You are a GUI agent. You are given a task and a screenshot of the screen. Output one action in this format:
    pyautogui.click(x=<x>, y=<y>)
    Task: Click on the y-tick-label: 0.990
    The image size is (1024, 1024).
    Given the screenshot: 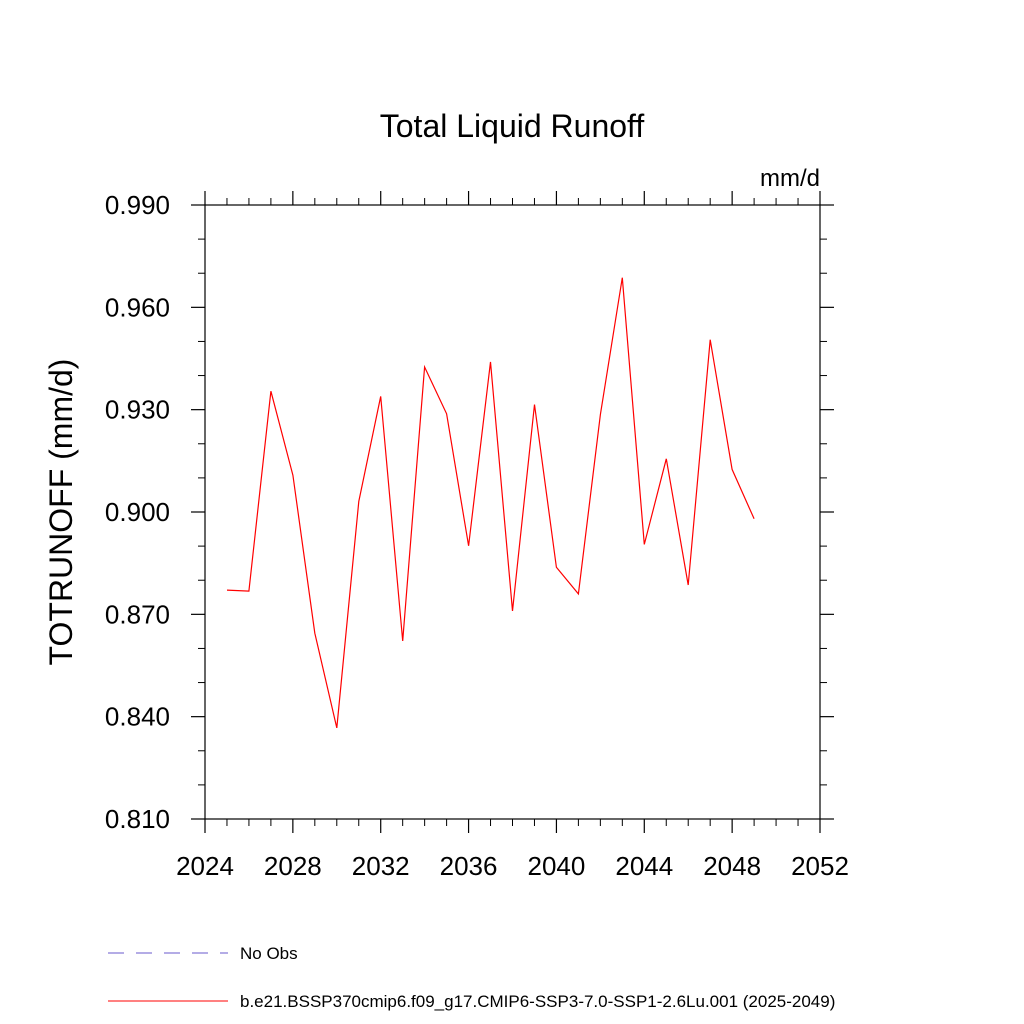 What is the action you would take?
    pyautogui.click(x=137, y=205)
    